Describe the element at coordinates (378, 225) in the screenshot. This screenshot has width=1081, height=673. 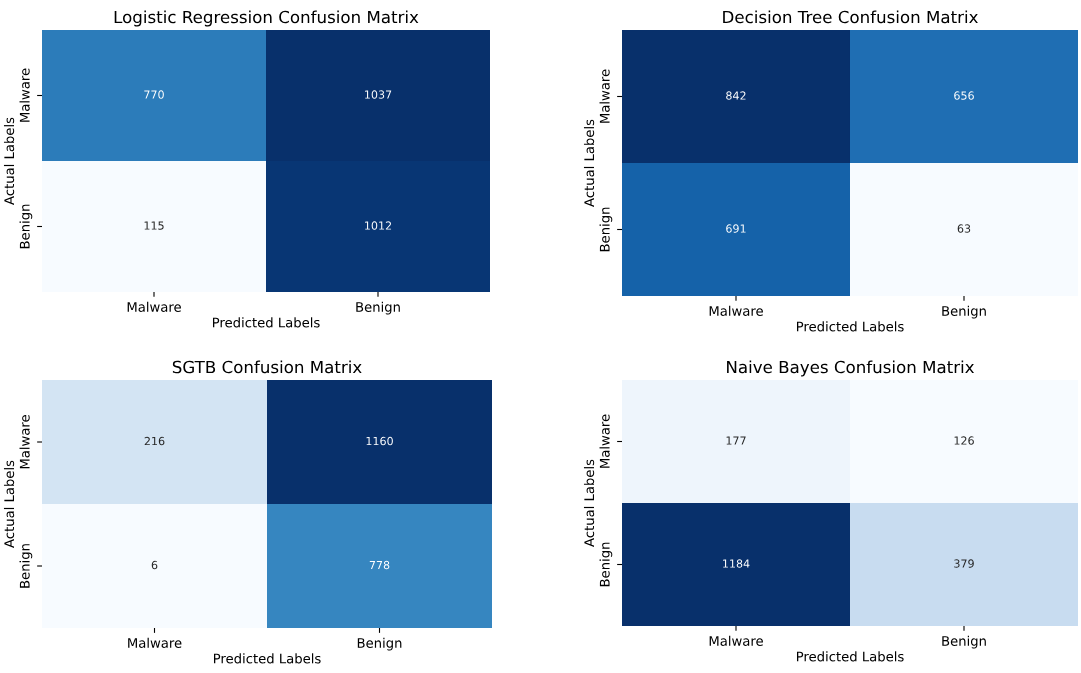
I see `data-label: 1012` at that location.